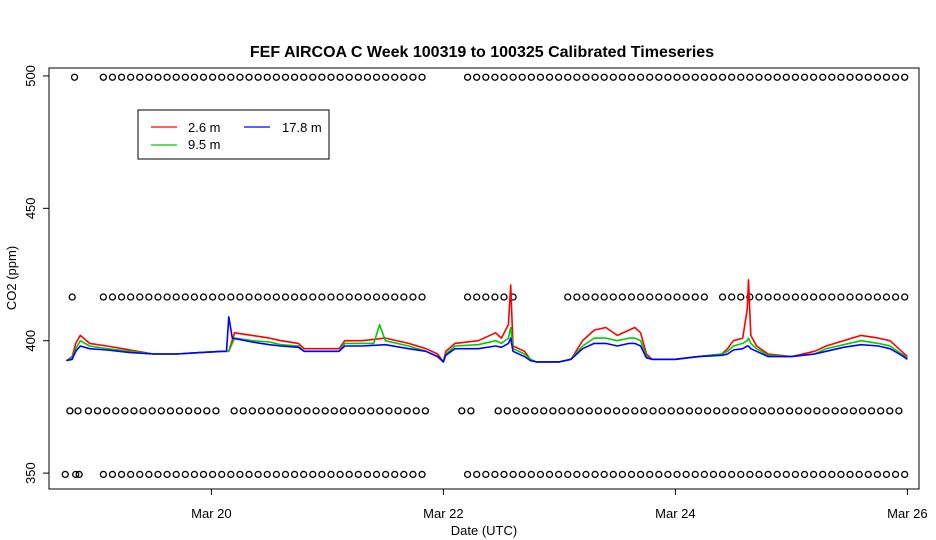 This screenshot has height=540, width=936. Describe the element at coordinates (675, 513) in the screenshot. I see `x-tick-label: Mar 24` at that location.